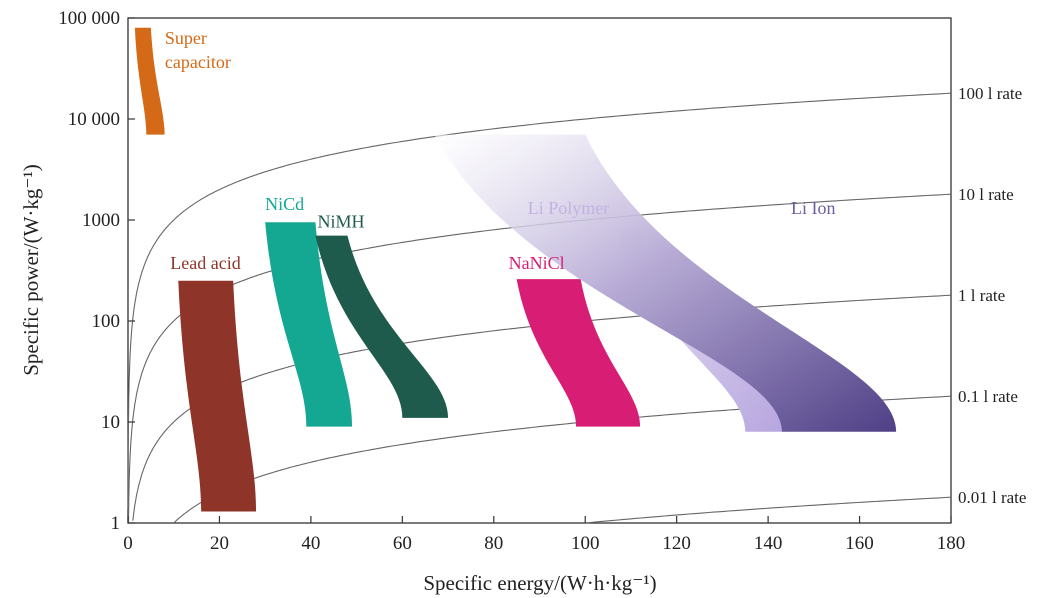 Image resolution: width=1052 pixels, height=598 pixels. I want to click on x-axis-ticks: 0 20 40 60 80 100 120 140 160 180, so click(544, 535).